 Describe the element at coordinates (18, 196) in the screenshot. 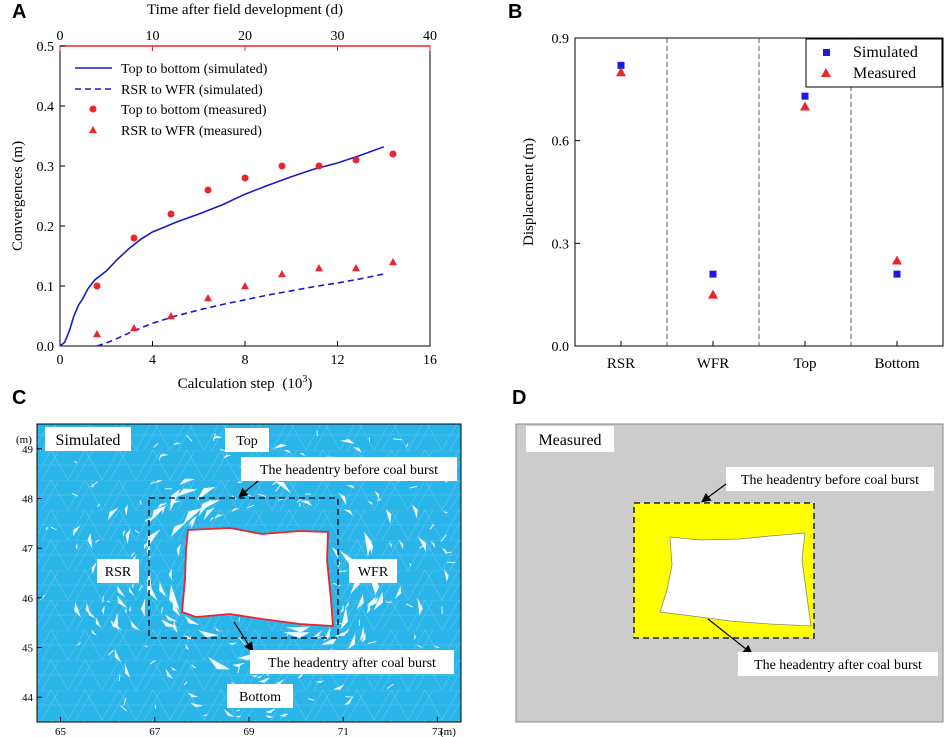

I see `plot-a-y-label: Convergences (m)` at that location.